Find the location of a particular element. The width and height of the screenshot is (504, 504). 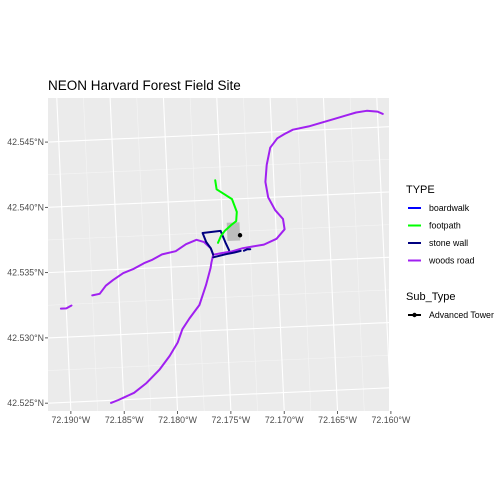

x-tick-label: 72.170°W is located at coordinates (284, 420).